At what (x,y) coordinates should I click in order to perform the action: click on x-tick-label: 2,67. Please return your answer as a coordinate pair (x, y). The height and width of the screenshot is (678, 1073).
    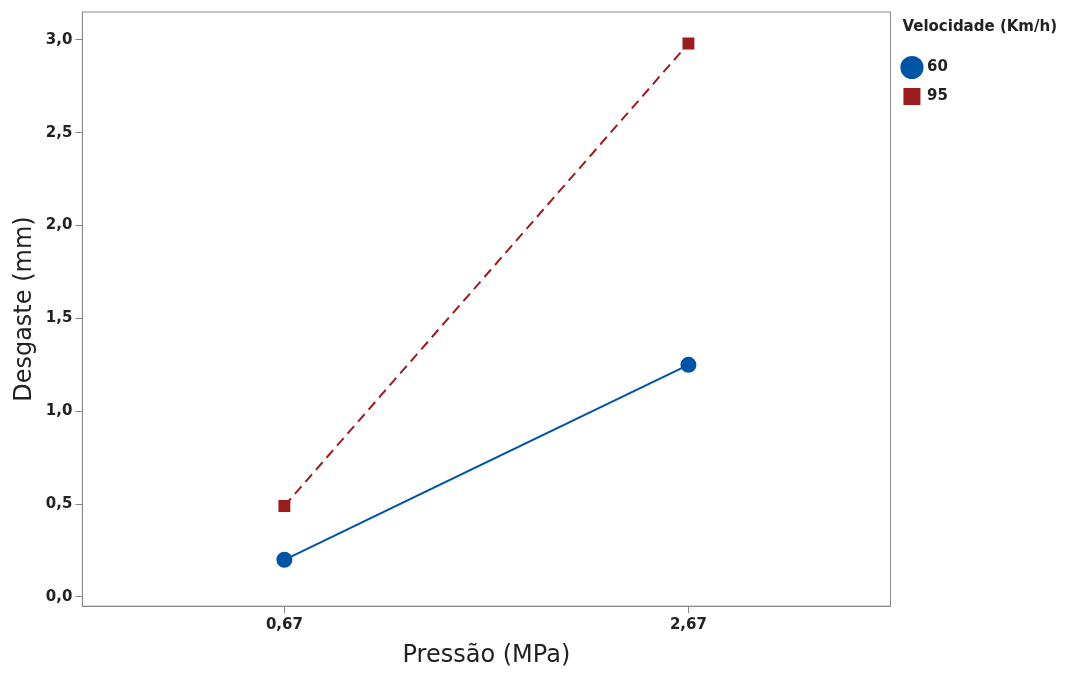
    Looking at the image, I should click on (688, 624).